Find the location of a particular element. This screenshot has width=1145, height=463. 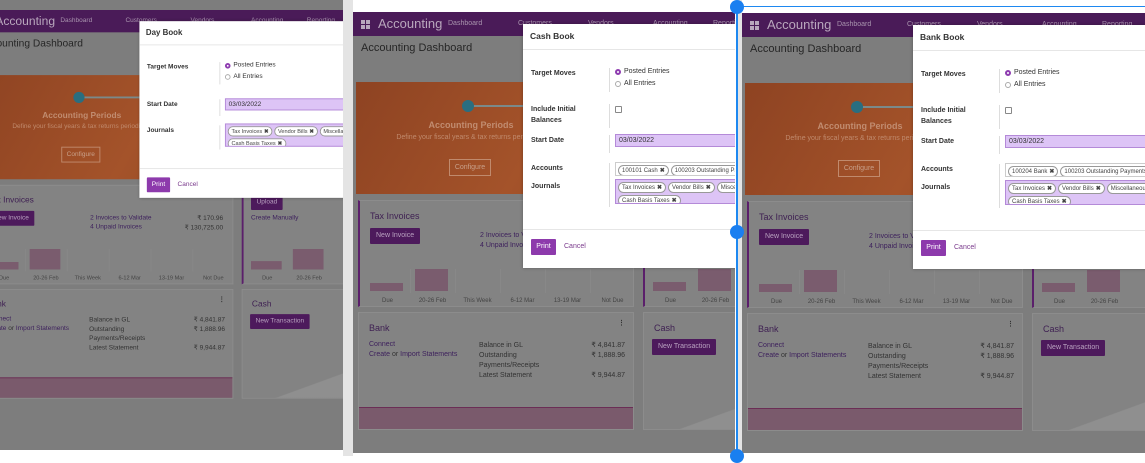

accounts-field: 100101 Cash✖100203 Outstanding Payments✖ is located at coordinates (675, 169).